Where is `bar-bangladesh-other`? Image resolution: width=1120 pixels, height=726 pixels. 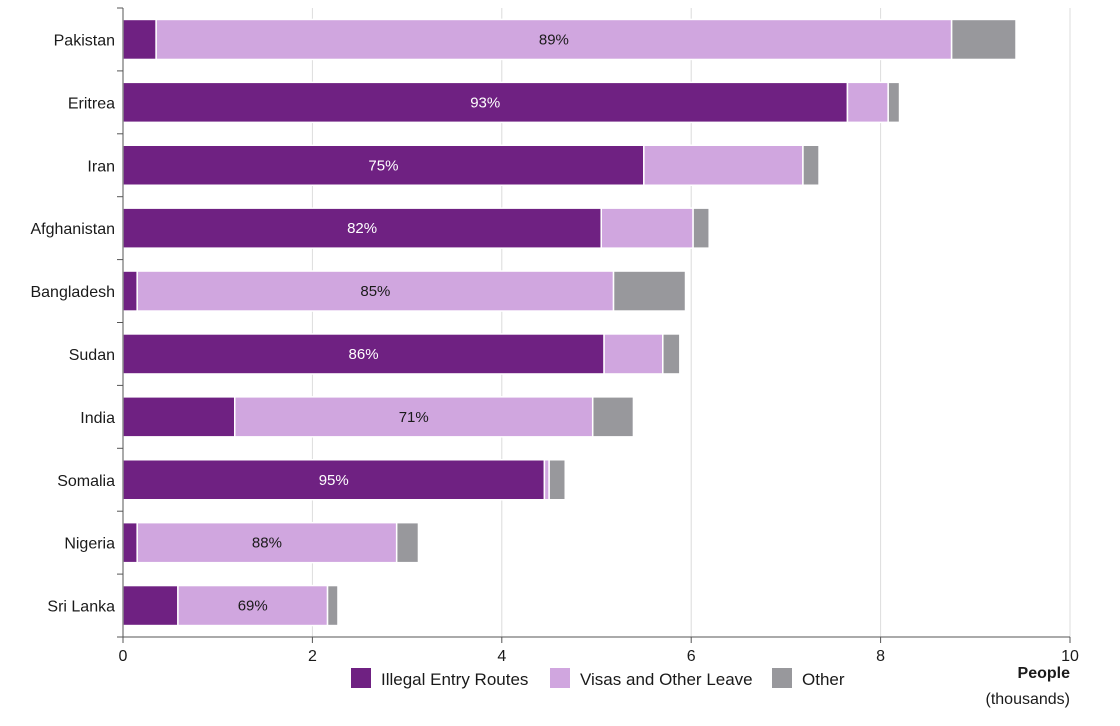 bar-bangladesh-other is located at coordinates (649, 291).